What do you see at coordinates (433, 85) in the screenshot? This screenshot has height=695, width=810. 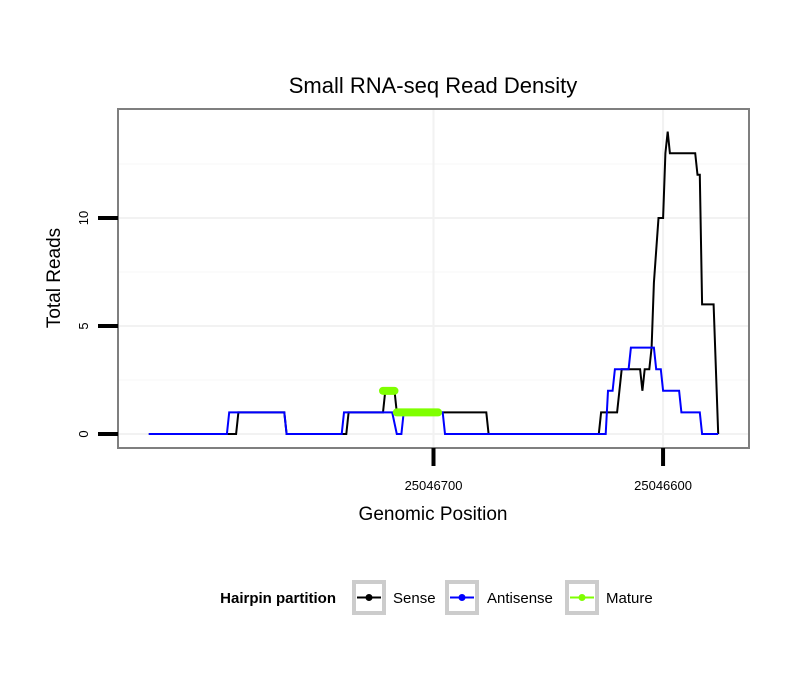 I see `chart-title: Small RNA-seq Read Density` at bounding box center [433, 85].